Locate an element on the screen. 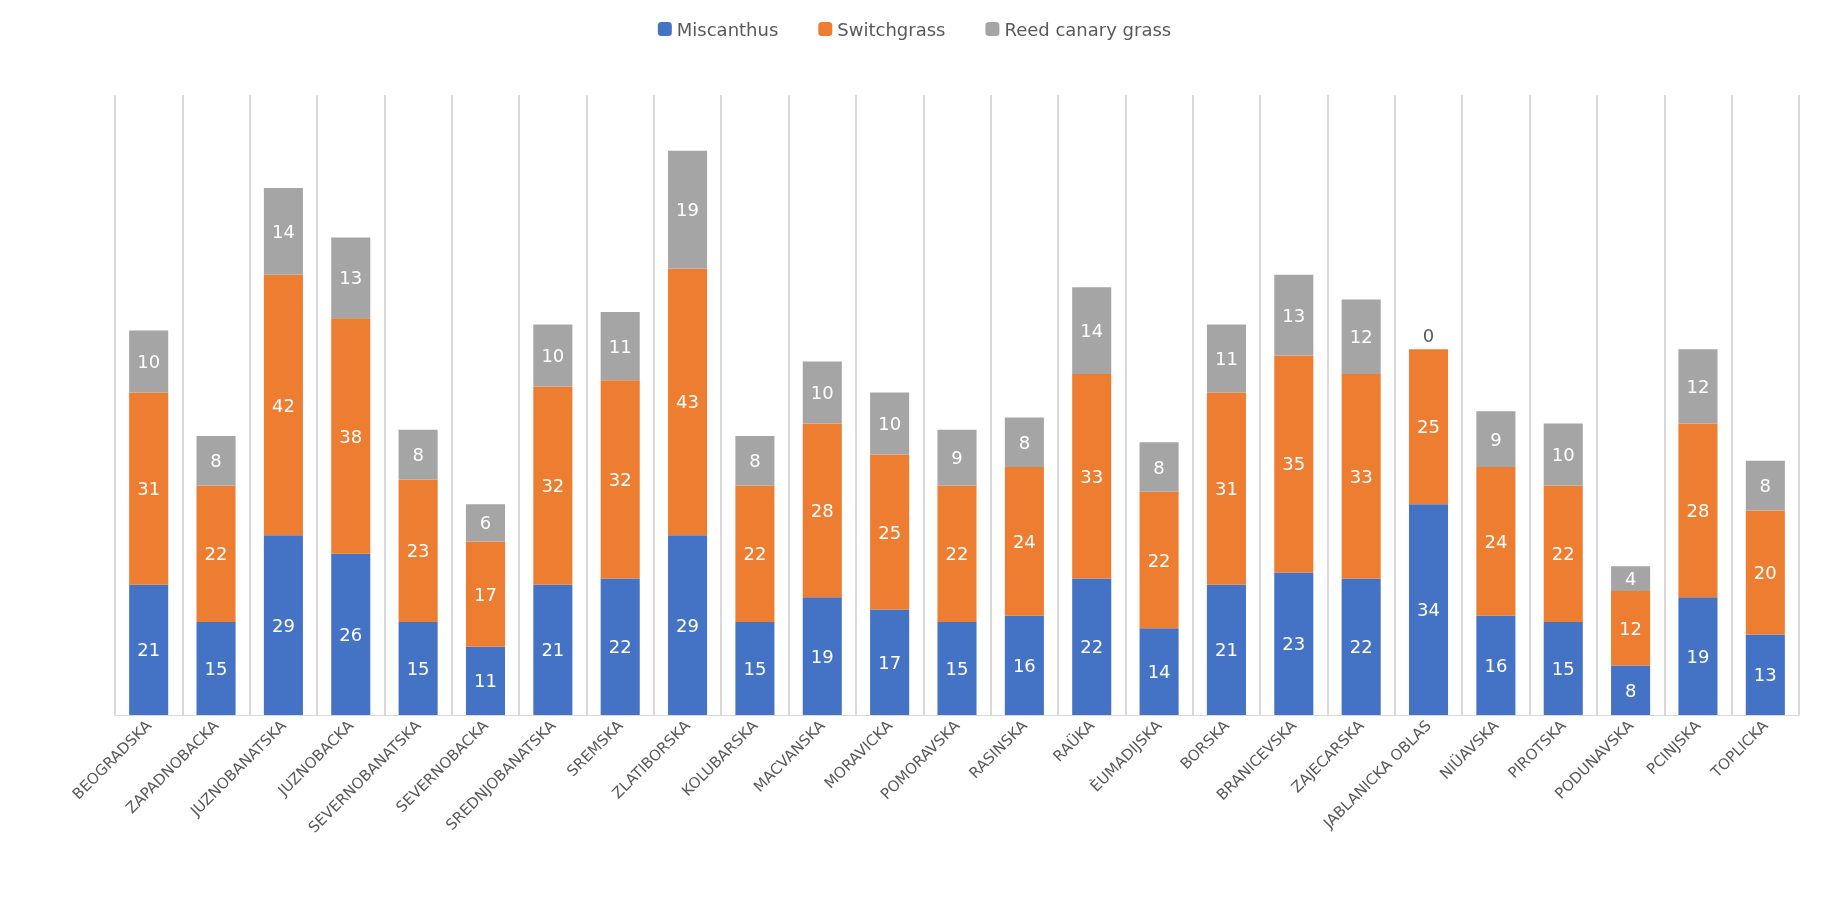  data-label: 23 is located at coordinates (418, 551).